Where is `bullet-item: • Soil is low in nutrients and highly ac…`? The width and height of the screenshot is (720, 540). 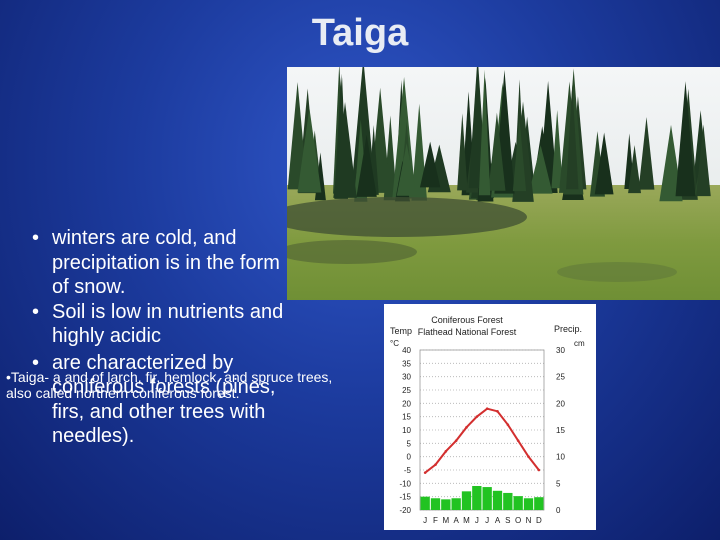
bullet-item: • Soil is low in nutrients and highly ac… is located at coordinates (167, 324).